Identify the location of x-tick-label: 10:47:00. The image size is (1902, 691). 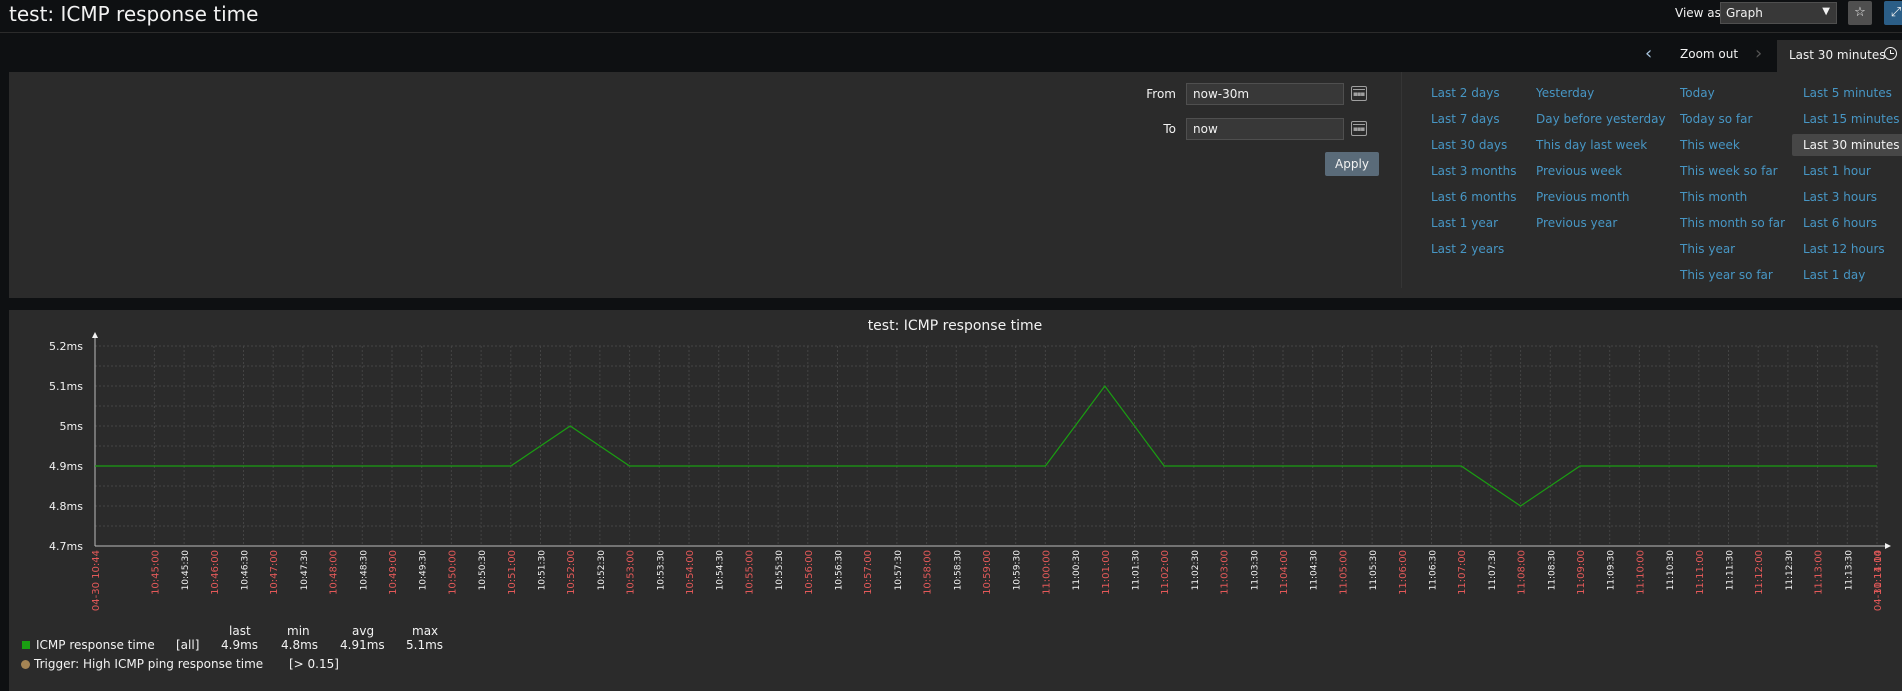
(274, 572).